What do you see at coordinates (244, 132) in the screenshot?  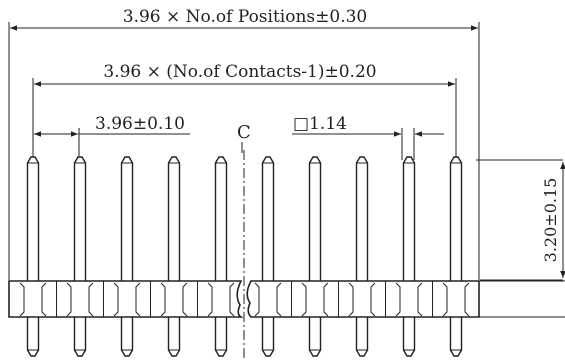 I see `centerline-label: C` at bounding box center [244, 132].